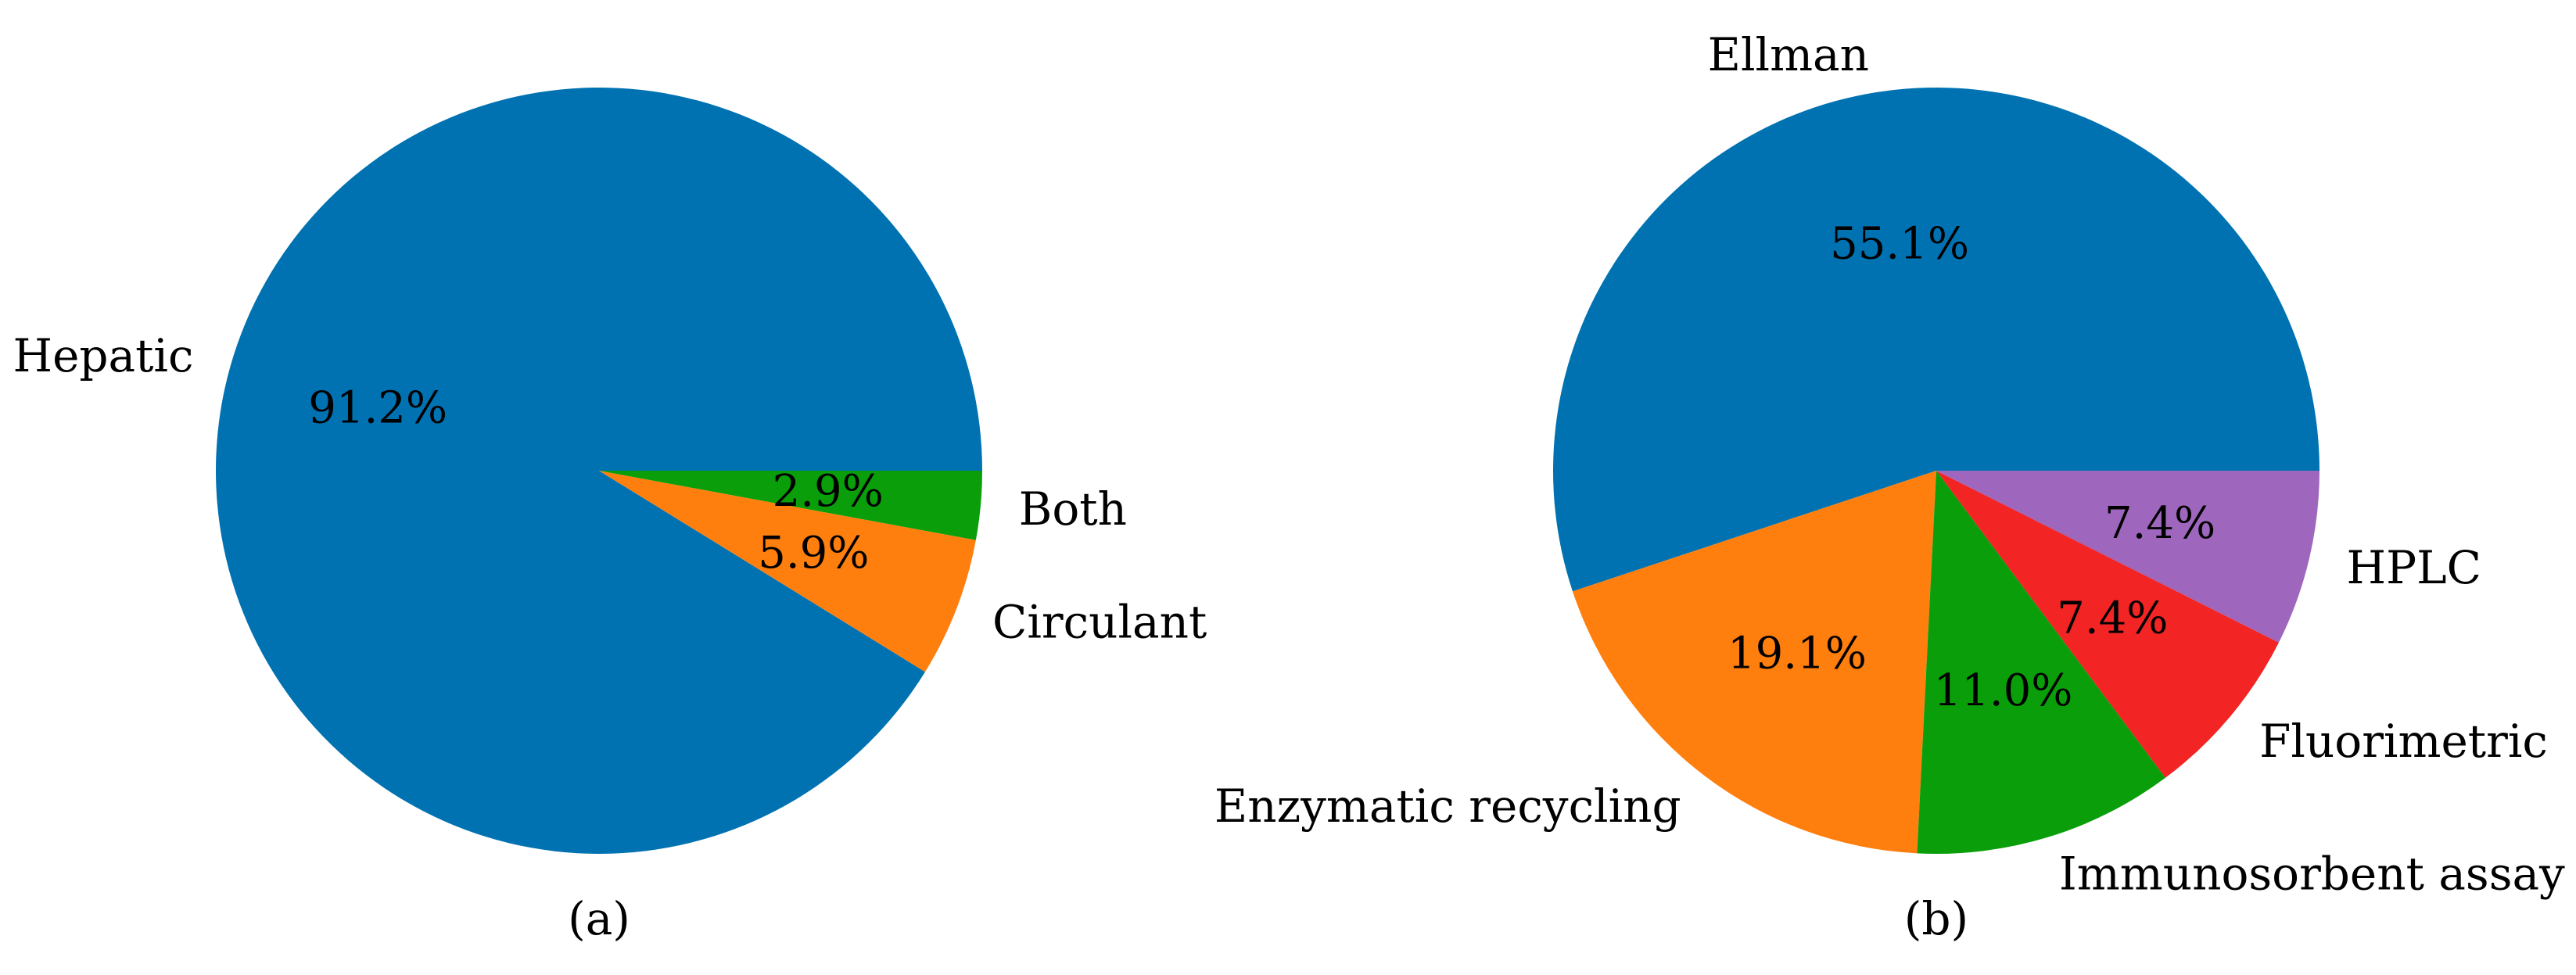 The width and height of the screenshot is (2576, 975). What do you see at coordinates (377, 407) in the screenshot?
I see `pct-label-hepatic: 91.2%` at bounding box center [377, 407].